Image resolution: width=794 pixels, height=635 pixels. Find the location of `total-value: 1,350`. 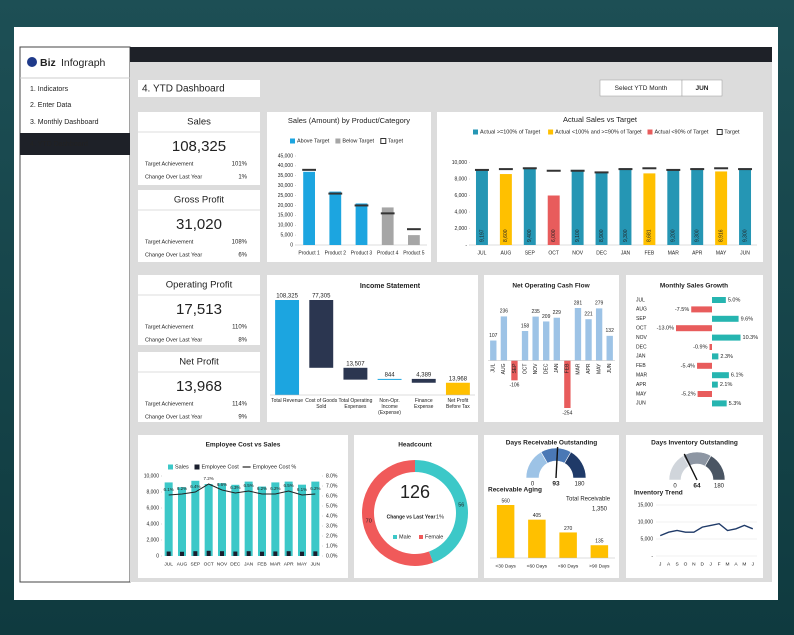

total-value: 1,350 is located at coordinates (600, 510).